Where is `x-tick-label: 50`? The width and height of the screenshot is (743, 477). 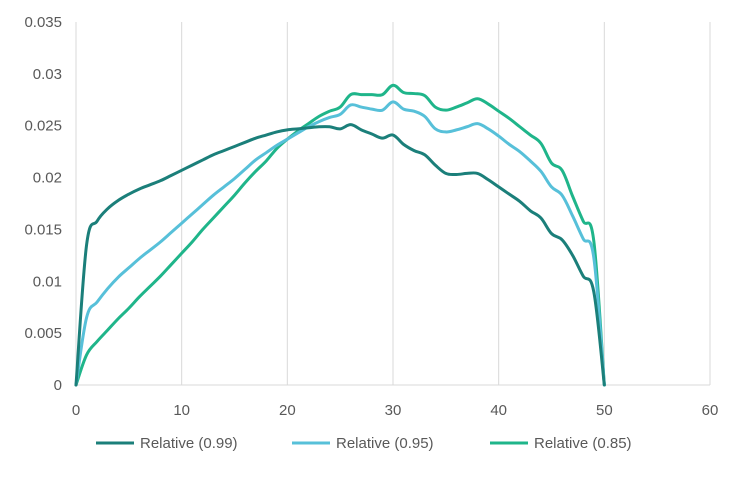
x-tick-label: 50 is located at coordinates (604, 410).